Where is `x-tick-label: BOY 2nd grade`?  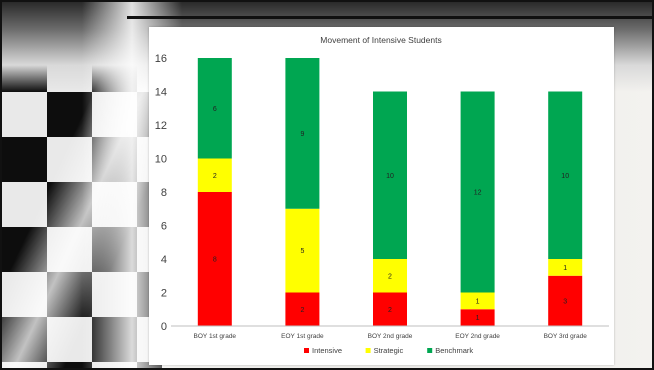 x-tick-label: BOY 2nd grade is located at coordinates (390, 336).